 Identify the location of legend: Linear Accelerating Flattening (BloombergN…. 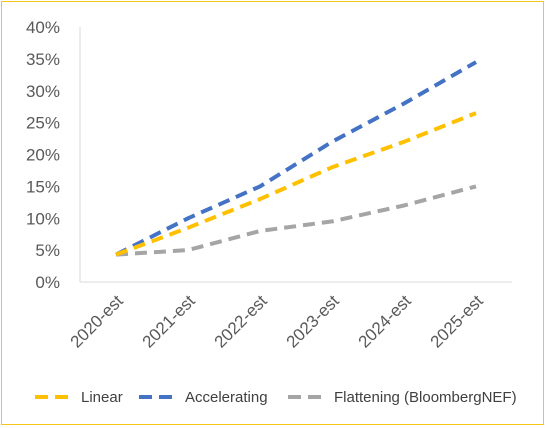
(276, 397).